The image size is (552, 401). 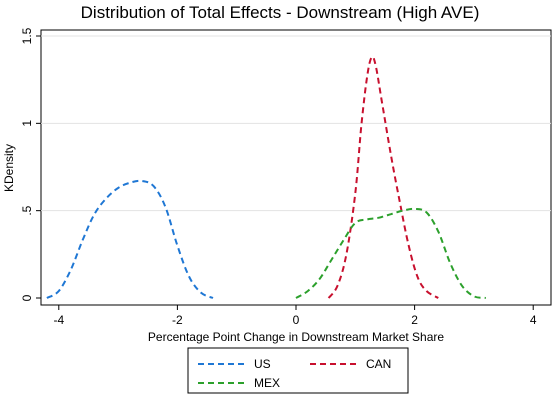 I want to click on y-tick-label: 0, so click(x=27, y=297).